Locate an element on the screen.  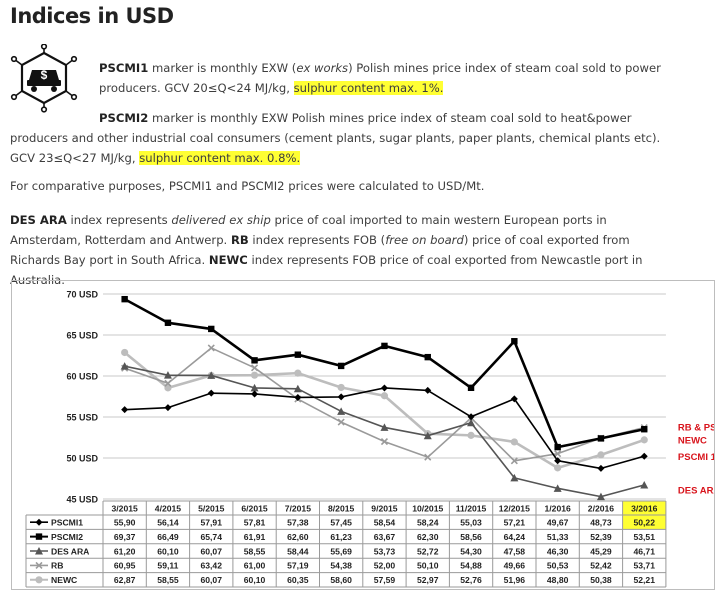
series-line is located at coordinates (384, 404).